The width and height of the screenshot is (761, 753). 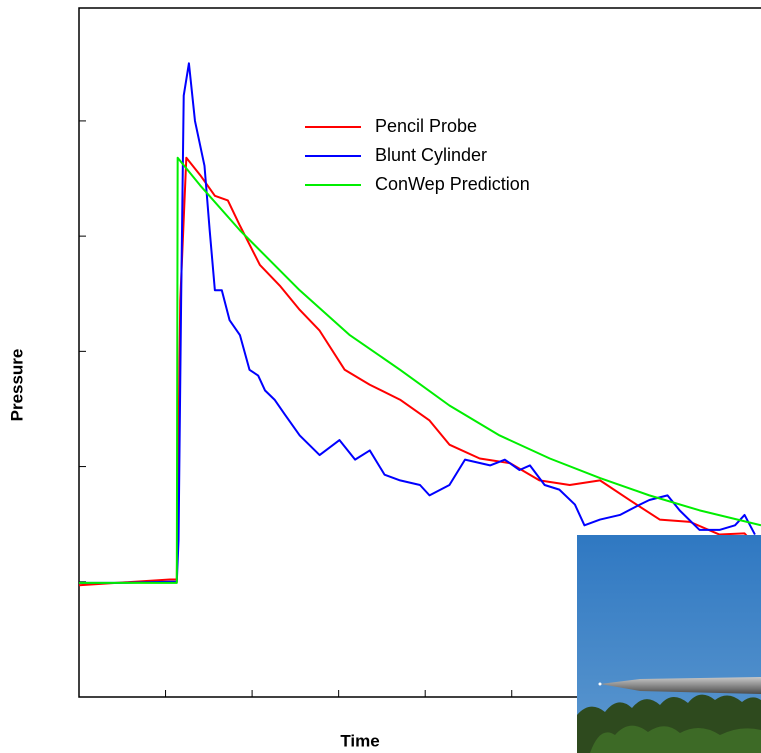 I want to click on inset-photo, so click(x=669, y=644).